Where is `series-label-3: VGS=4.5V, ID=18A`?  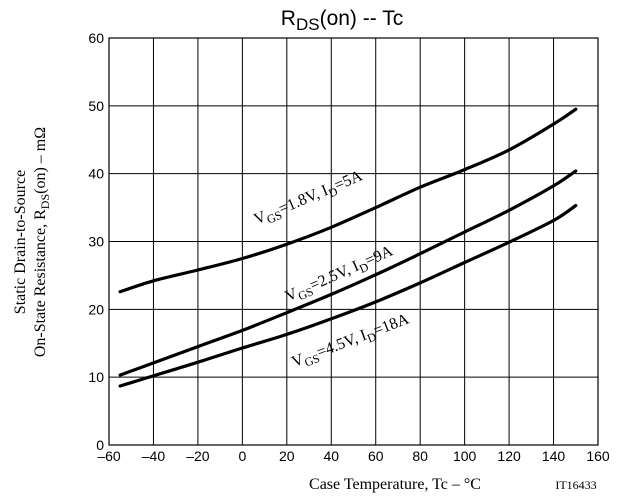
series-label-3: VGS=4.5V, ID=18A is located at coordinates (350, 341).